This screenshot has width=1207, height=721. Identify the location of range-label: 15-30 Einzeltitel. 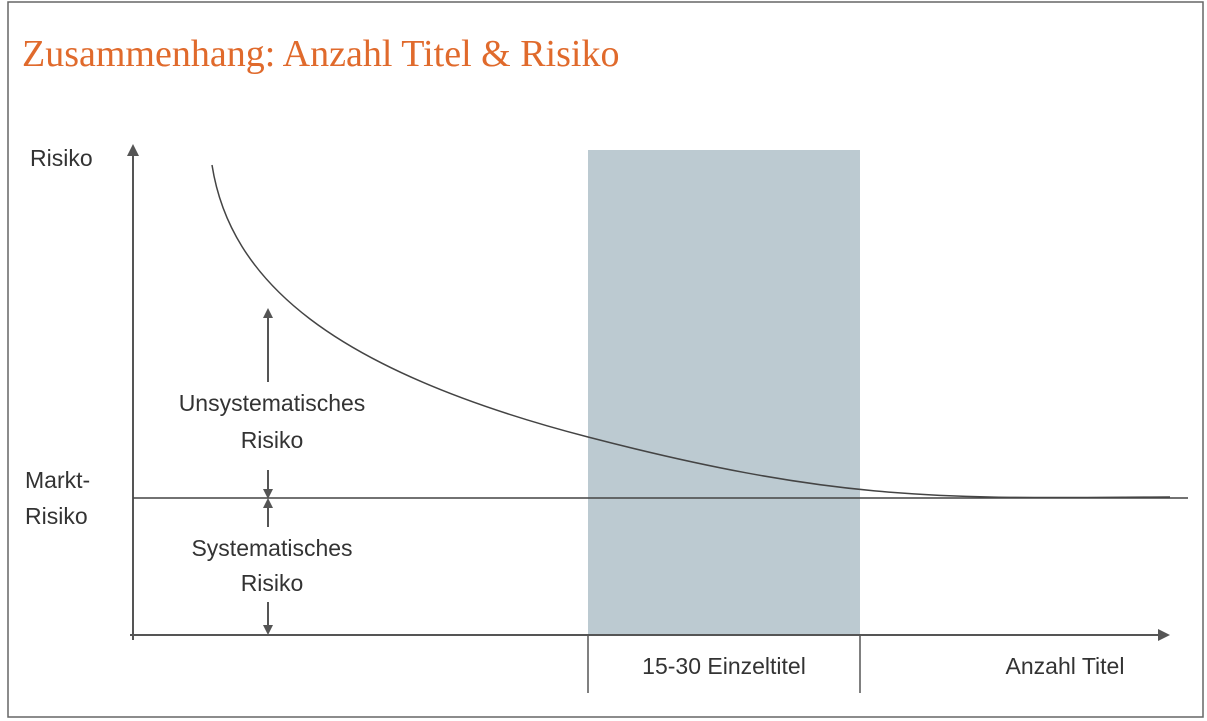
(724, 666).